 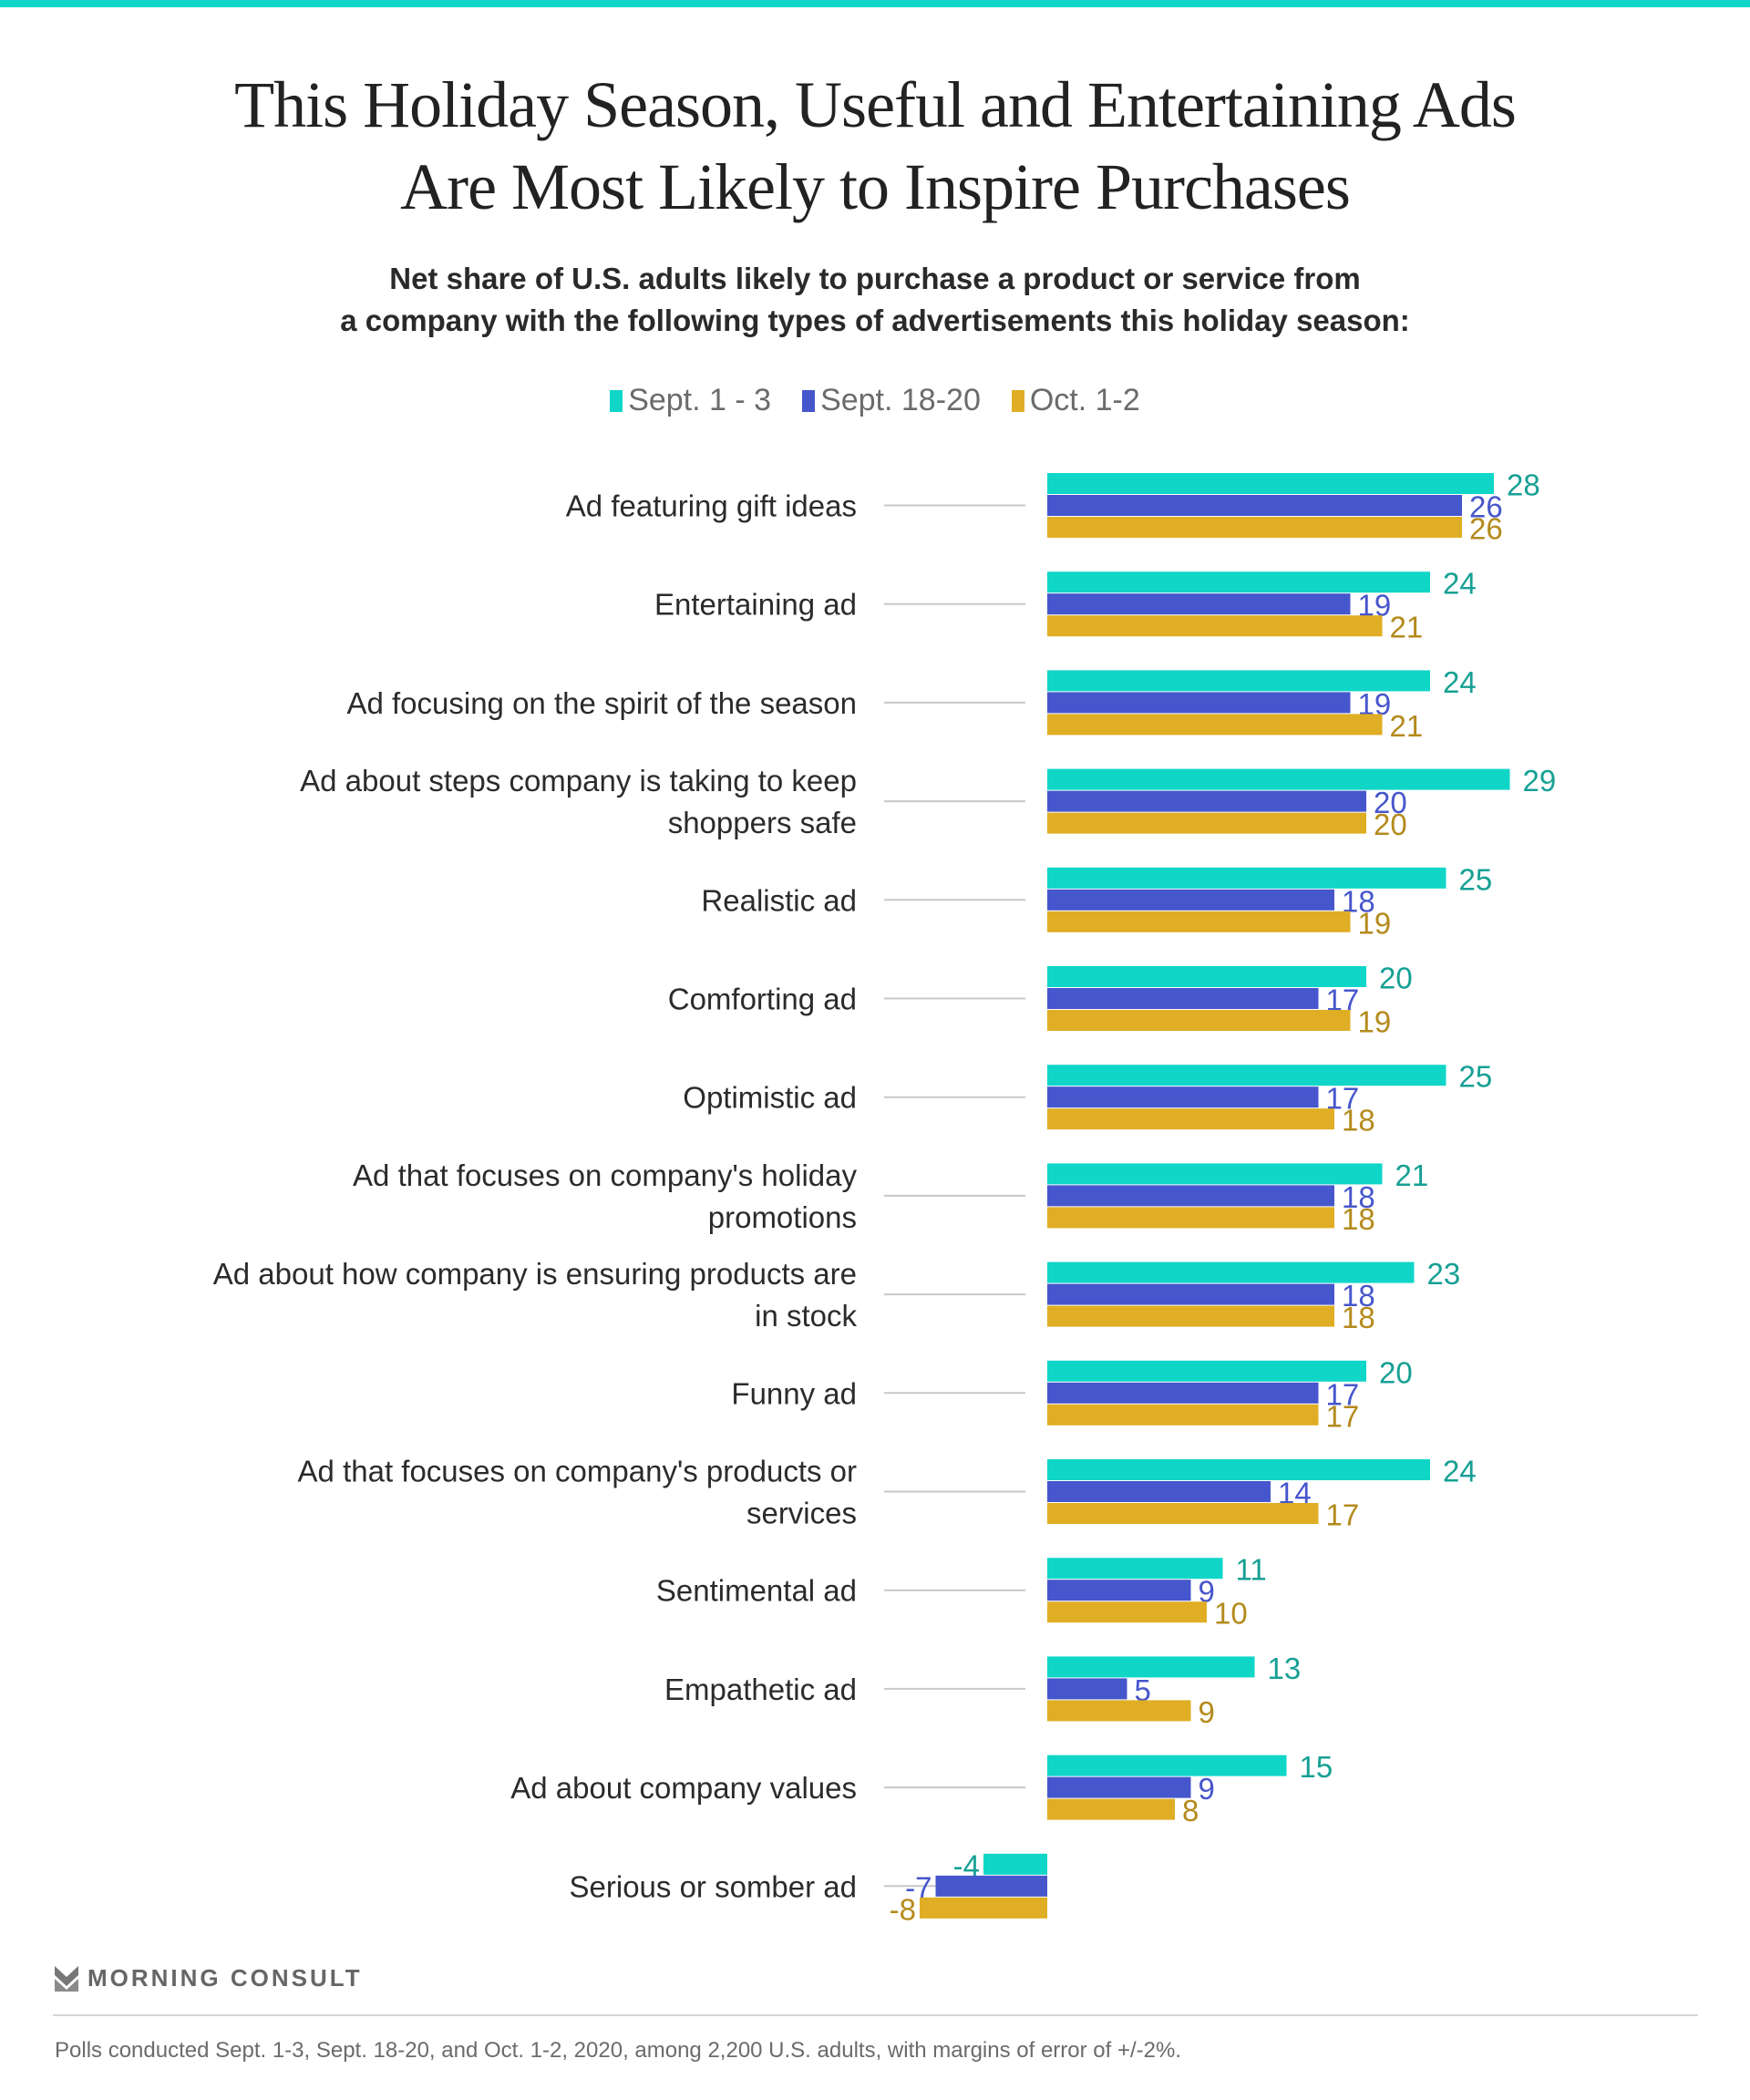 What do you see at coordinates (1285, 1668) in the screenshot?
I see `data-label: 13` at bounding box center [1285, 1668].